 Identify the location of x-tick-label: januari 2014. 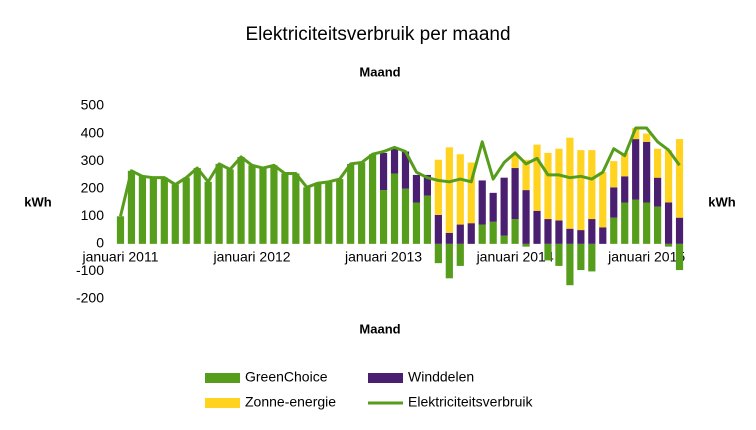
(515, 257).